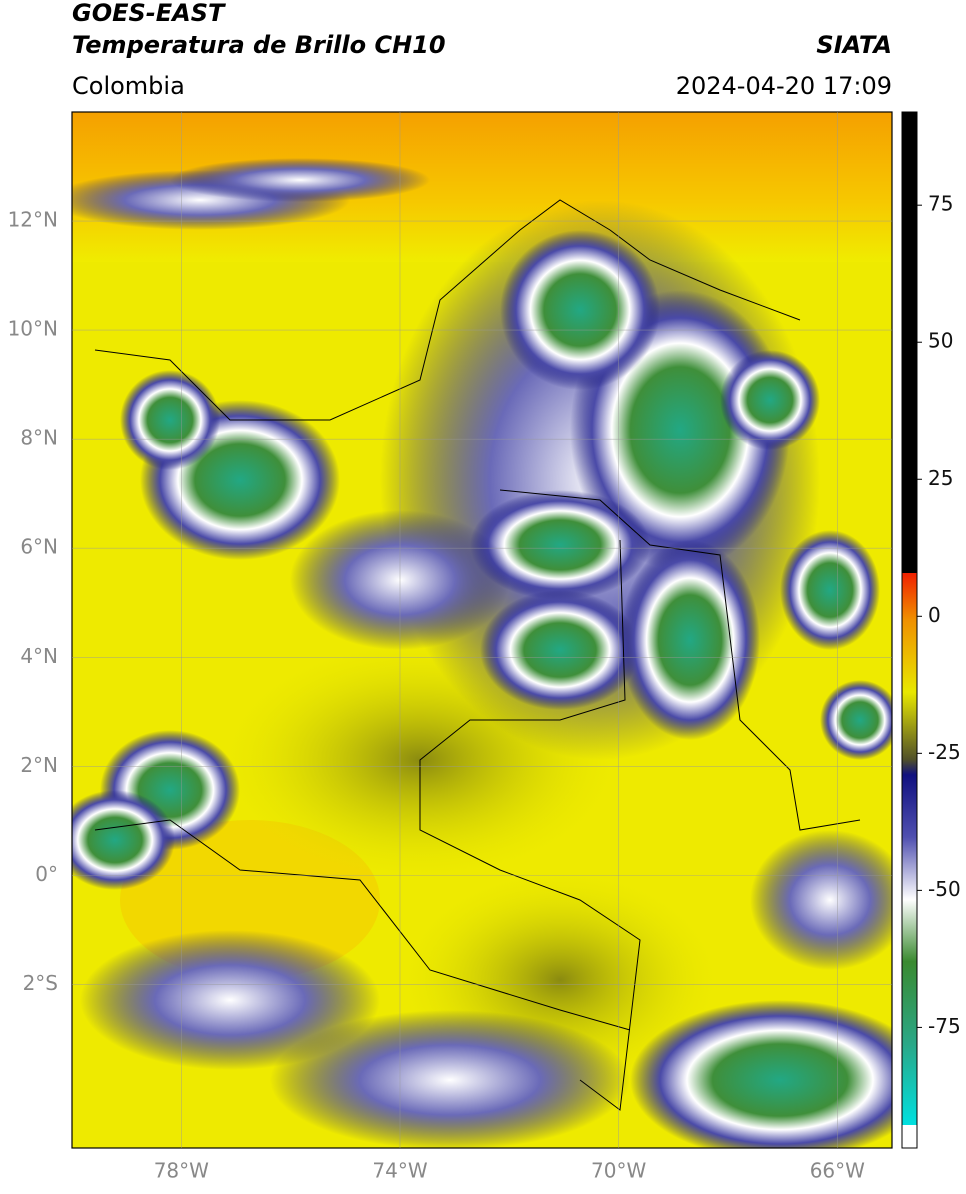  I want to click on colorbar-tick-label: -25, so click(944, 752).